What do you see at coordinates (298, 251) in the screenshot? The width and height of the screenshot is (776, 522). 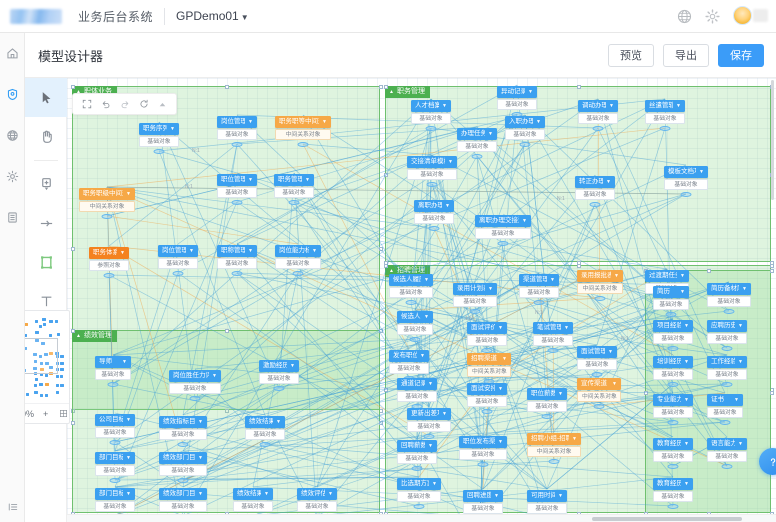 I see `node-header: 岗位能力标准▼` at bounding box center [298, 251].